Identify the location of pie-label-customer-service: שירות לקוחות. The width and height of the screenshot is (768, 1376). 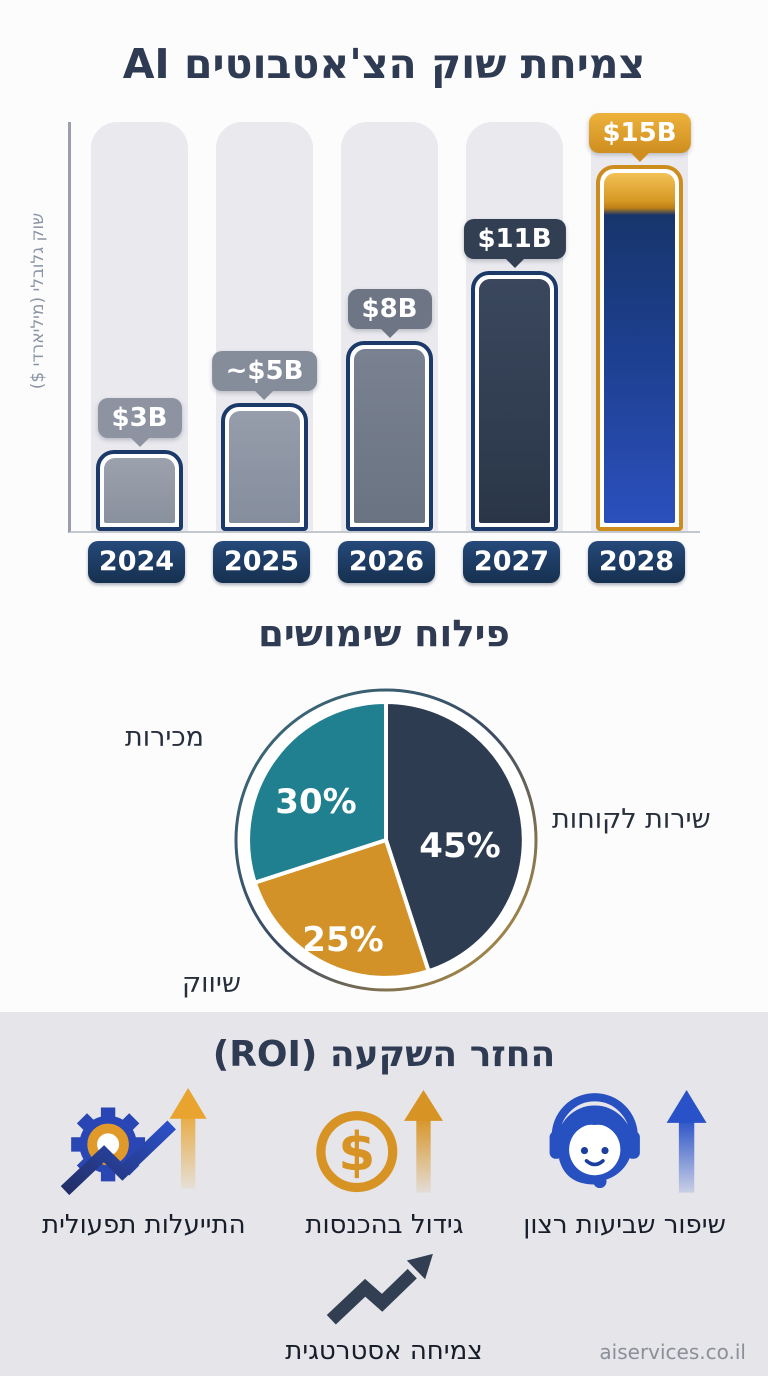
(631, 819).